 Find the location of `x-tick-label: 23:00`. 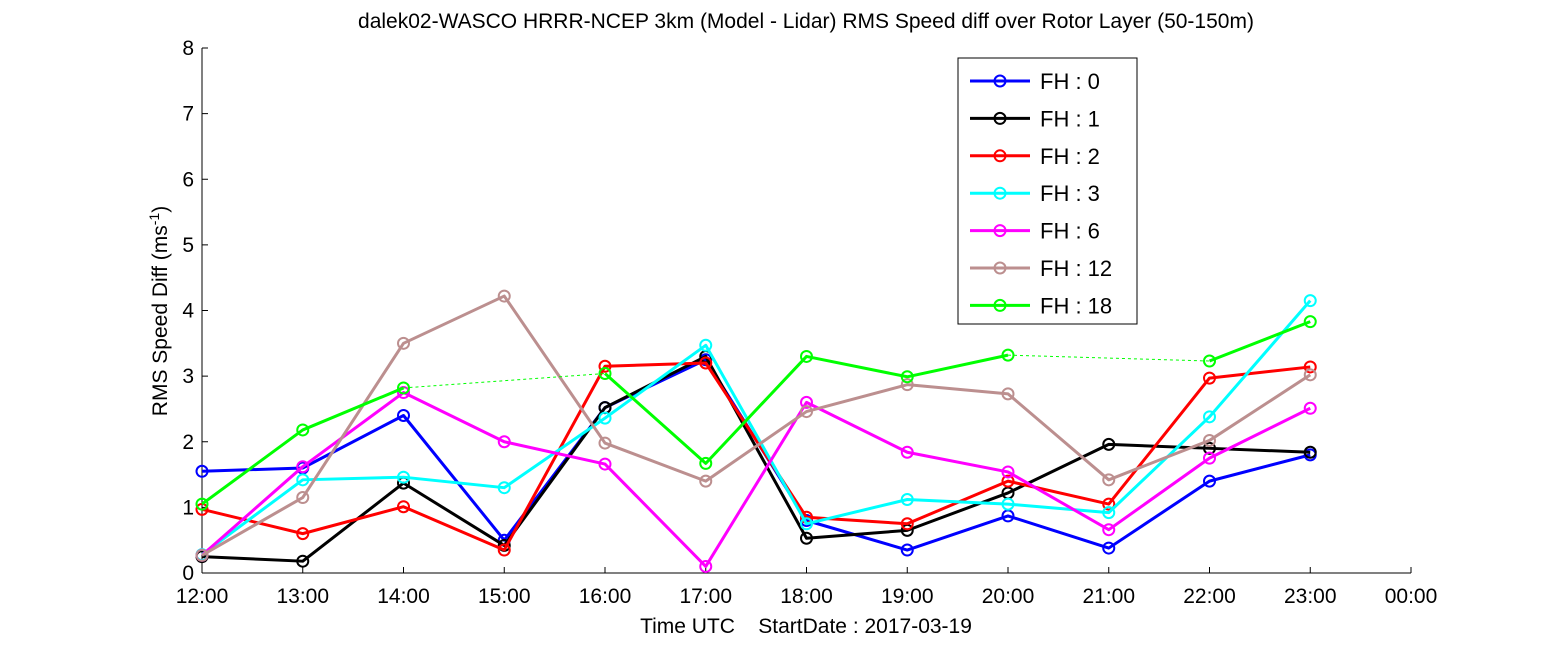

x-tick-label: 23:00 is located at coordinates (1310, 596).